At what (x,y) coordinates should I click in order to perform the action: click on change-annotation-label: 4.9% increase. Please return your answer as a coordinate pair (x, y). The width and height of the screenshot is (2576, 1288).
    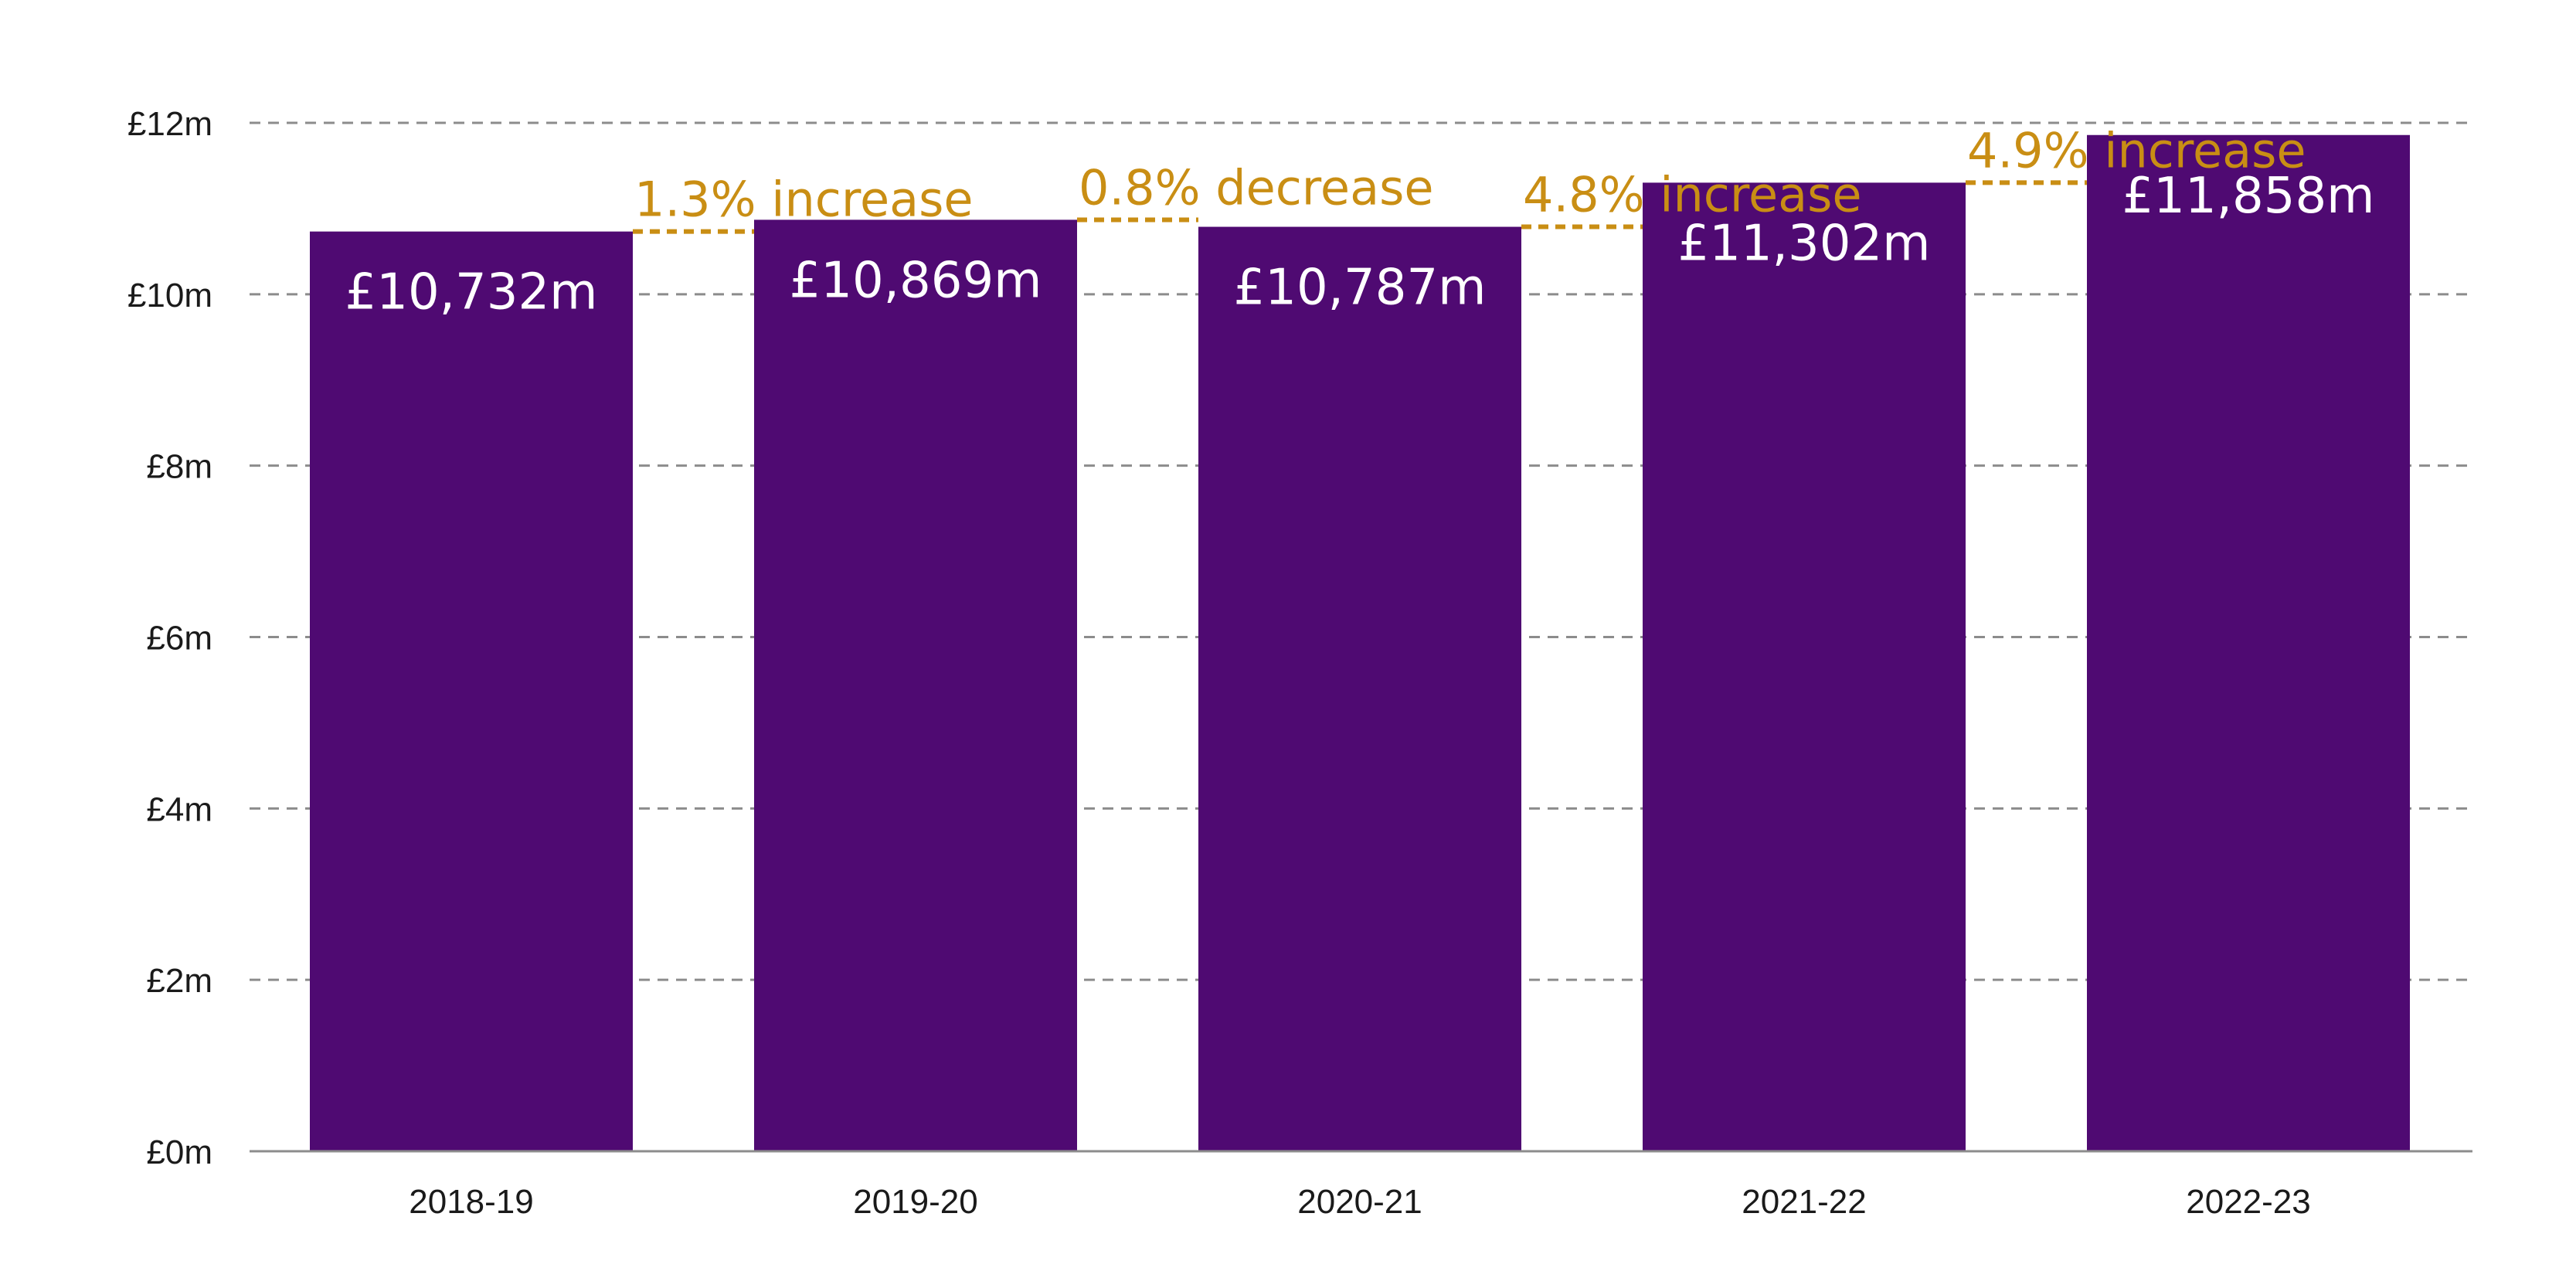
    Looking at the image, I should click on (2136, 150).